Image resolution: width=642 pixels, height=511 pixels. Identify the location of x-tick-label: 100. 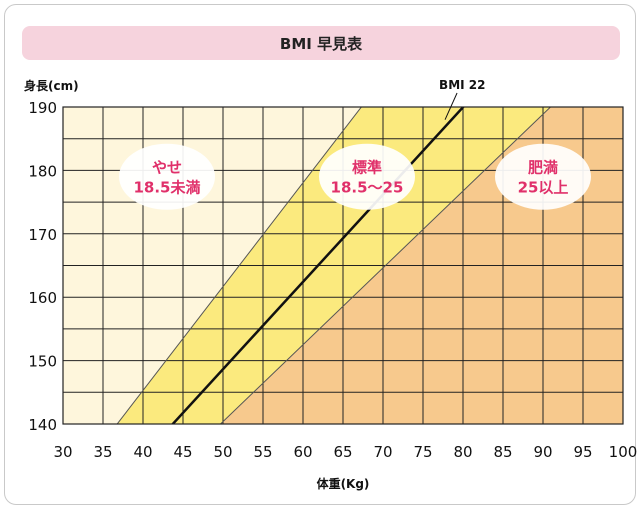
(623, 452).